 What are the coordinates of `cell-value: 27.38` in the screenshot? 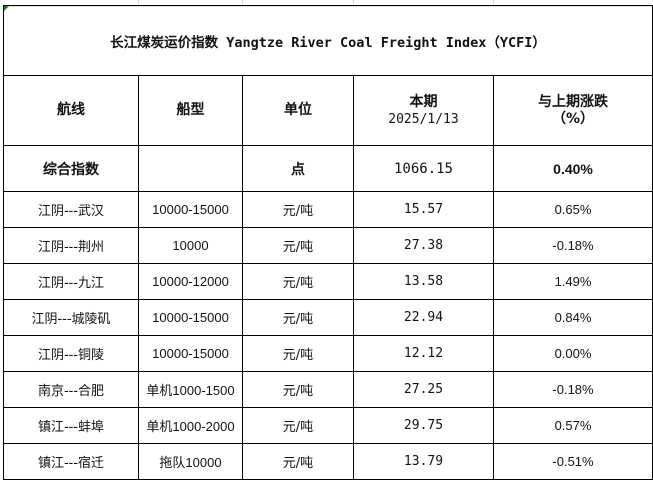 It's located at (423, 245).